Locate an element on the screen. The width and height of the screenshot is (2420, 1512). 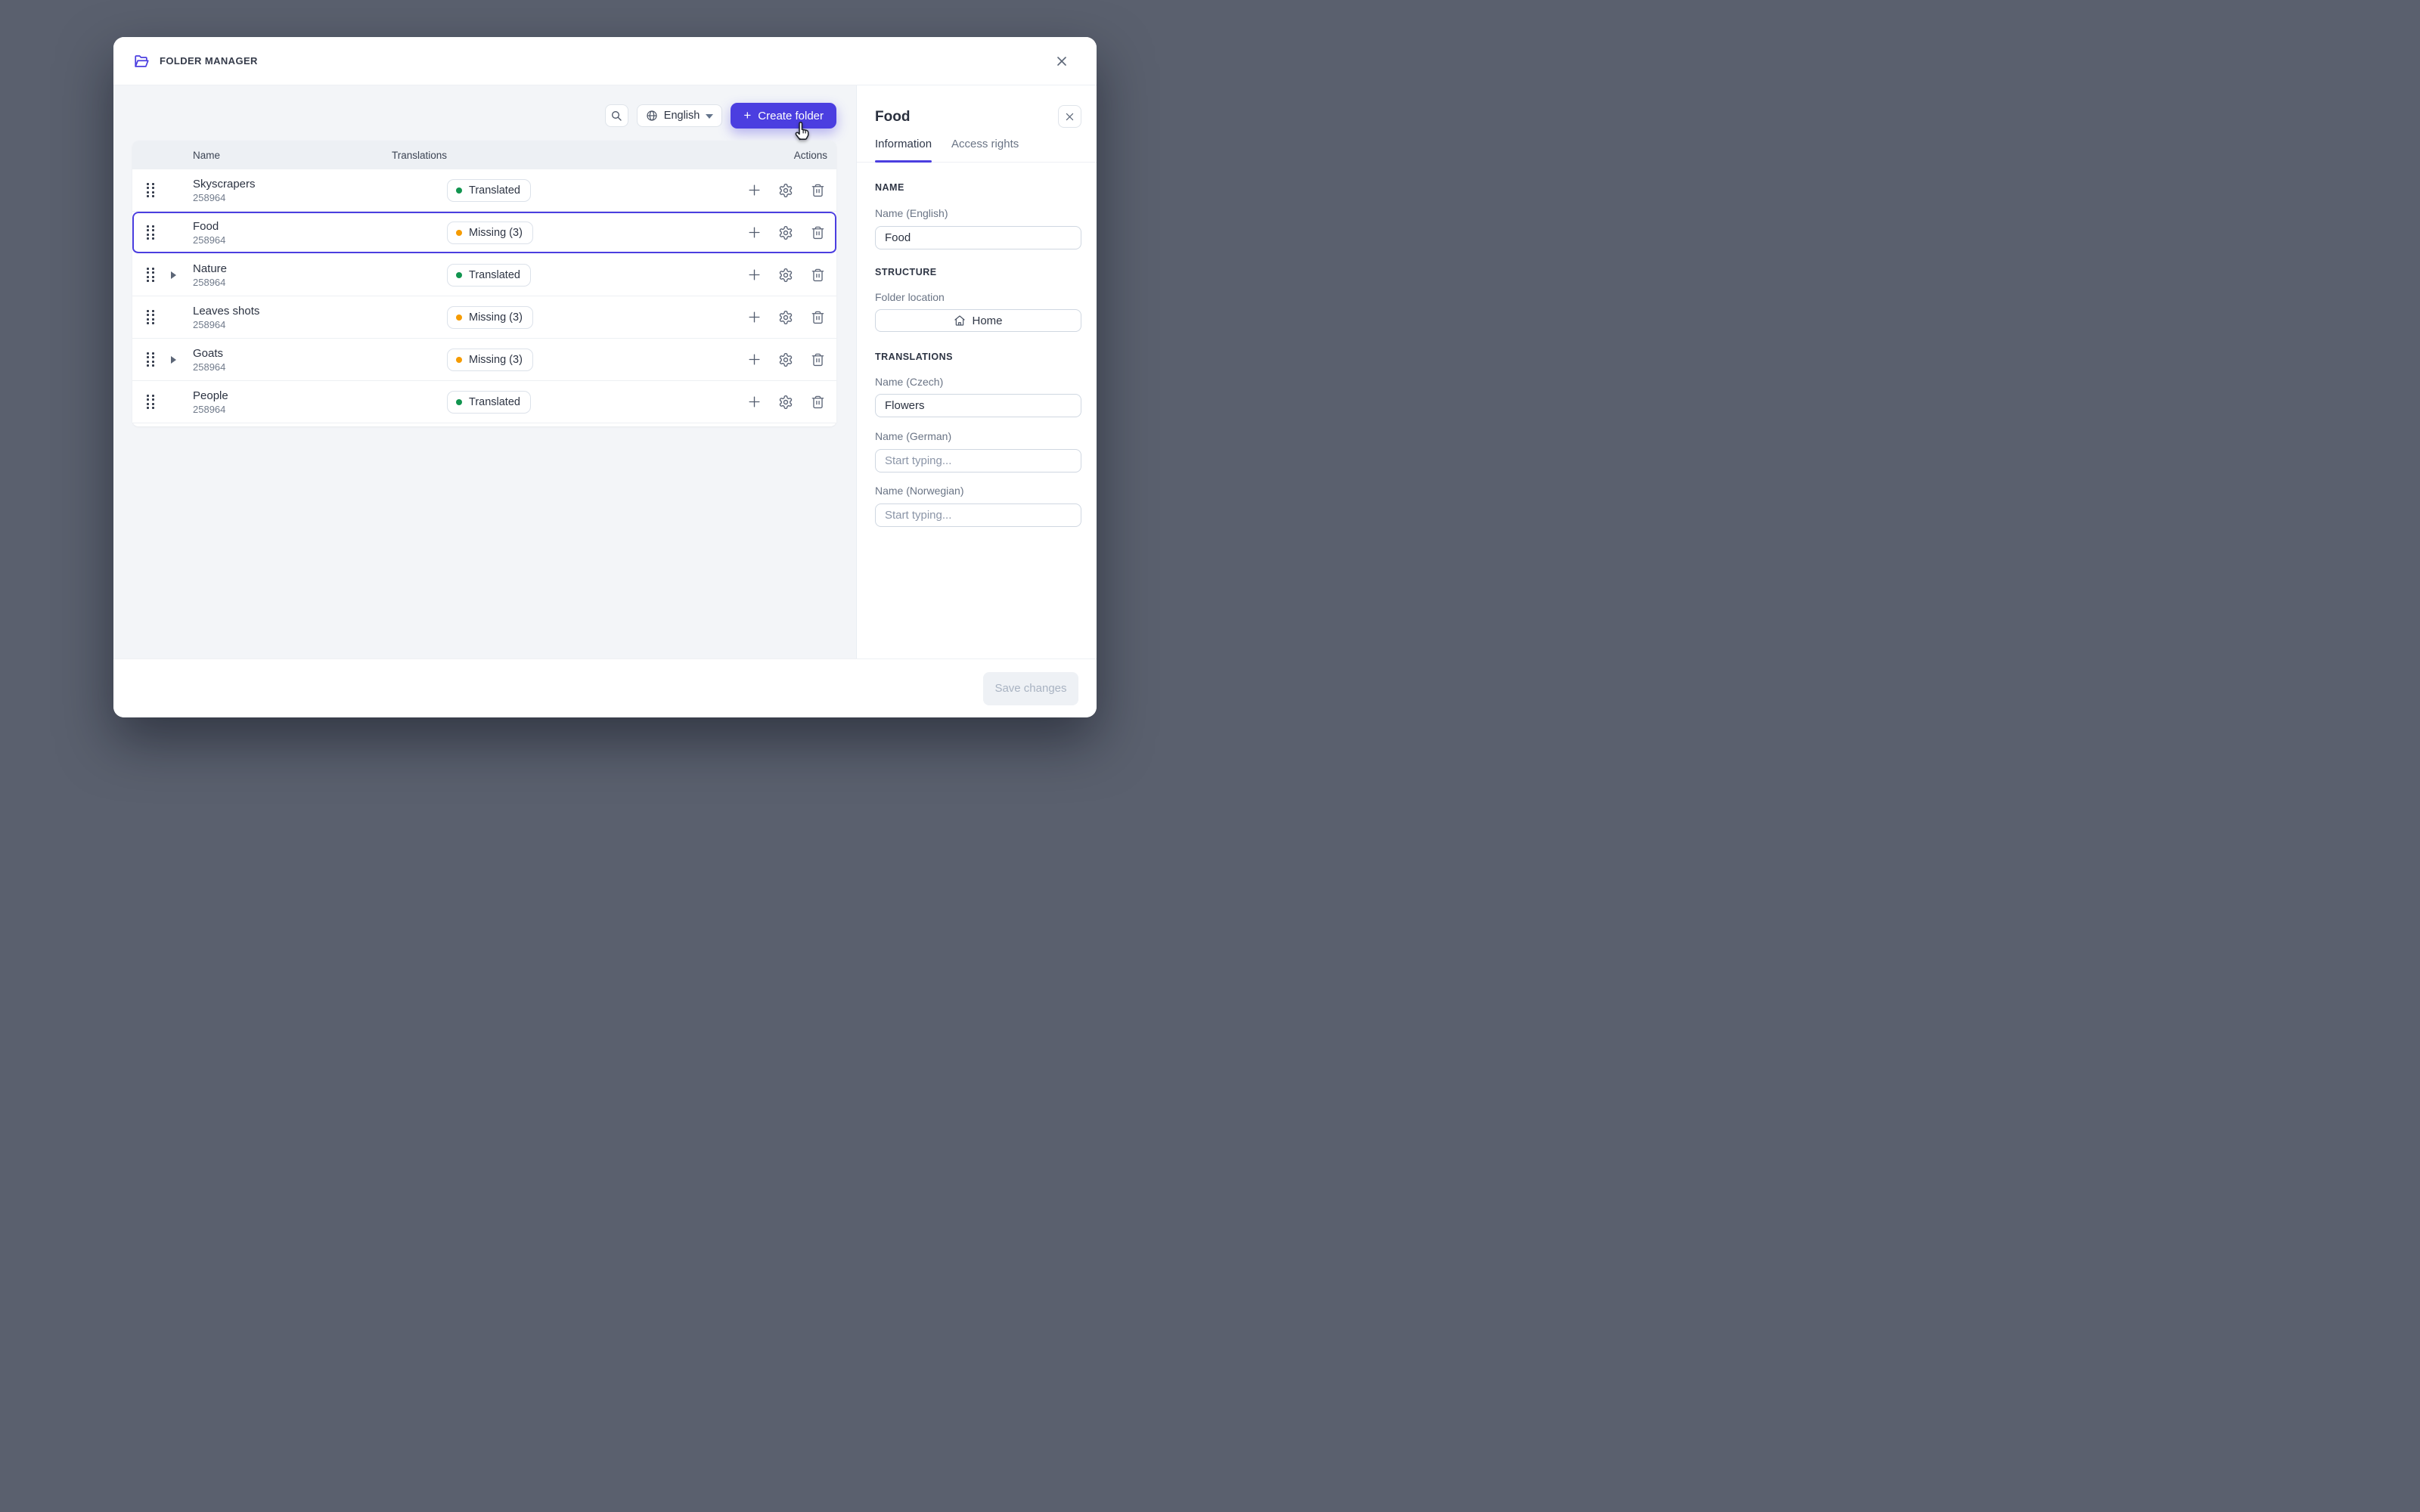
modal-header: FOLDER MANAGER is located at coordinates (605, 61).